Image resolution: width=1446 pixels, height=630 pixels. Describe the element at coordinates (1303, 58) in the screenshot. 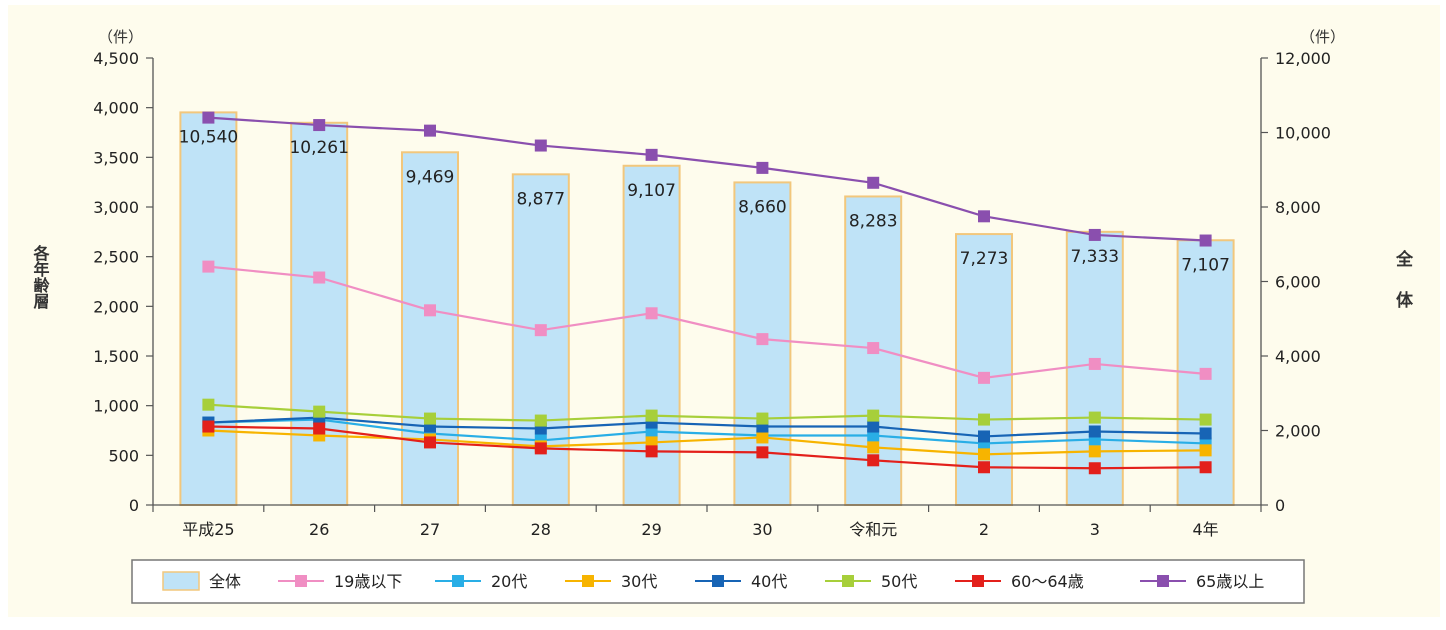

I see `right-tick-label-6: 12,000` at that location.